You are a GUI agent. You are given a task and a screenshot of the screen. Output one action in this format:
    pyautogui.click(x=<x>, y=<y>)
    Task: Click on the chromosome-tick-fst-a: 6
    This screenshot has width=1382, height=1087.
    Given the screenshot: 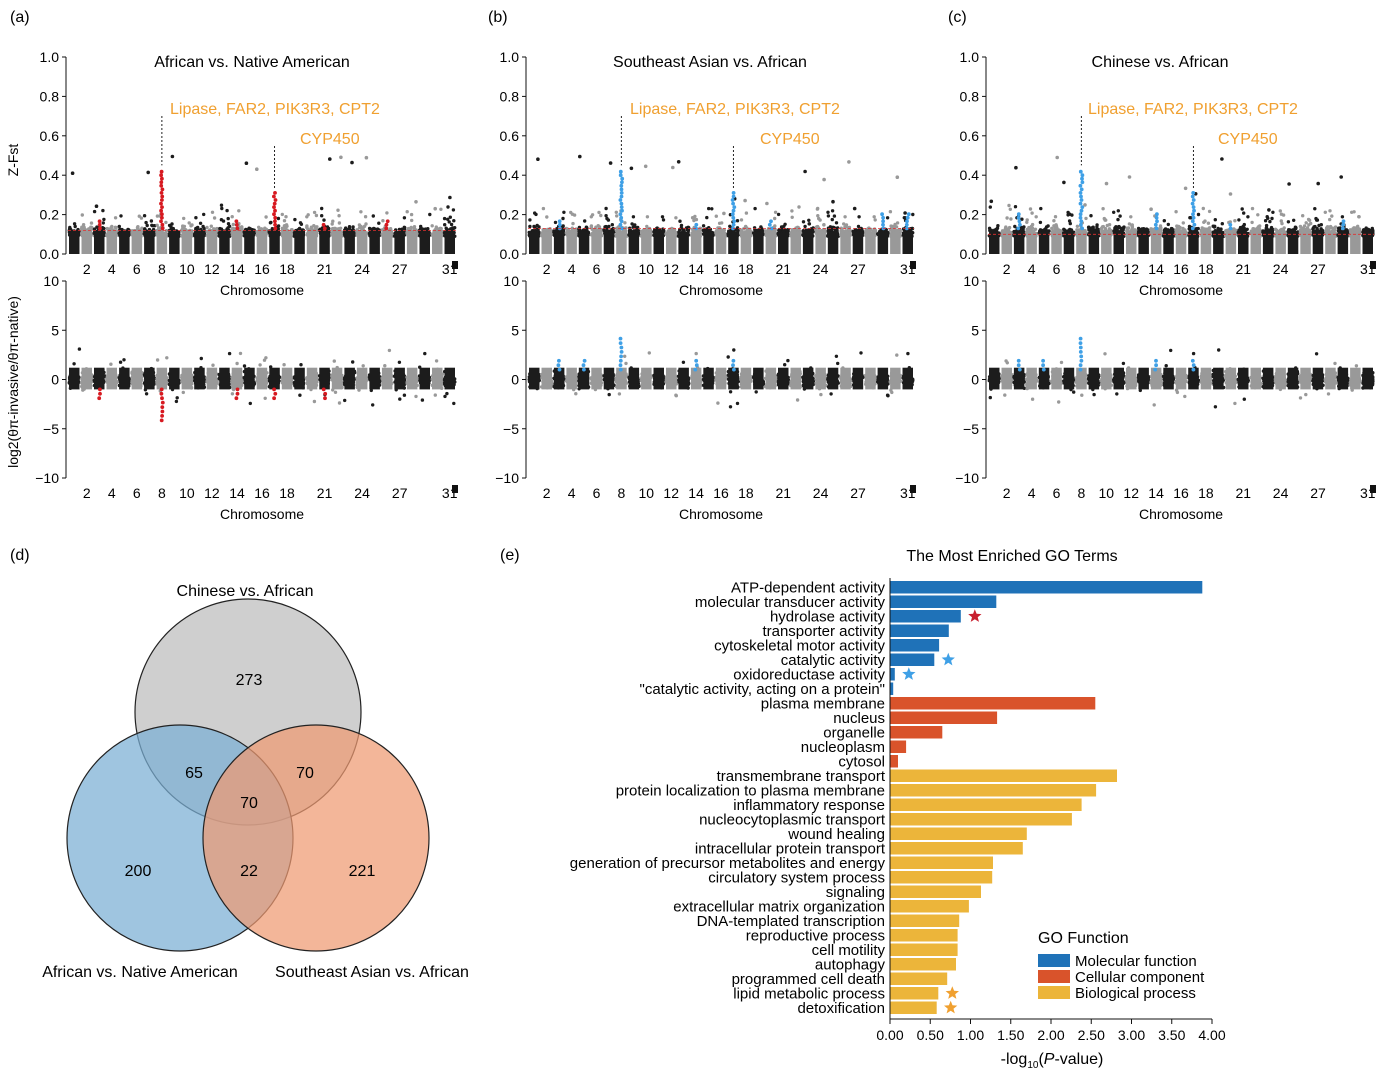 What is the action you would take?
    pyautogui.click(x=137, y=269)
    